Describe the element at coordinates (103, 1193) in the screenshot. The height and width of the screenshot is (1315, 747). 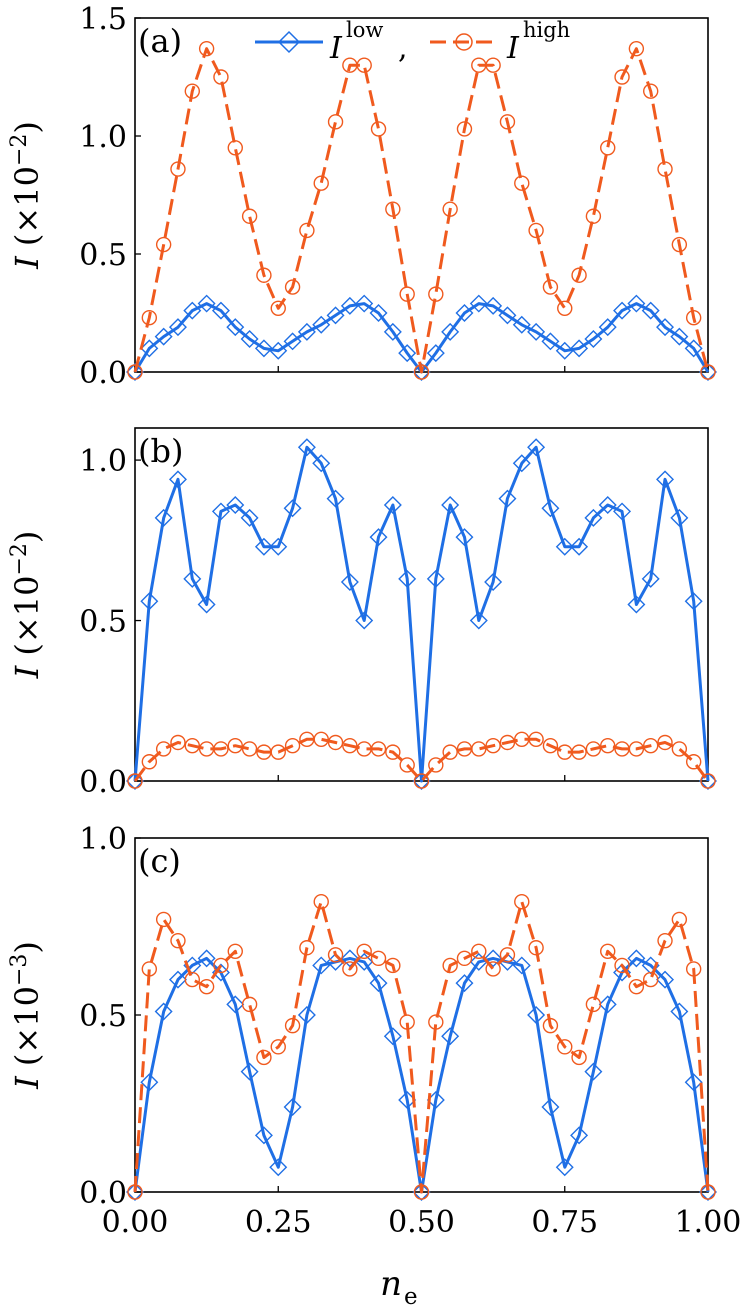
I see `panel-c-y-tick-label: 0.0` at that location.